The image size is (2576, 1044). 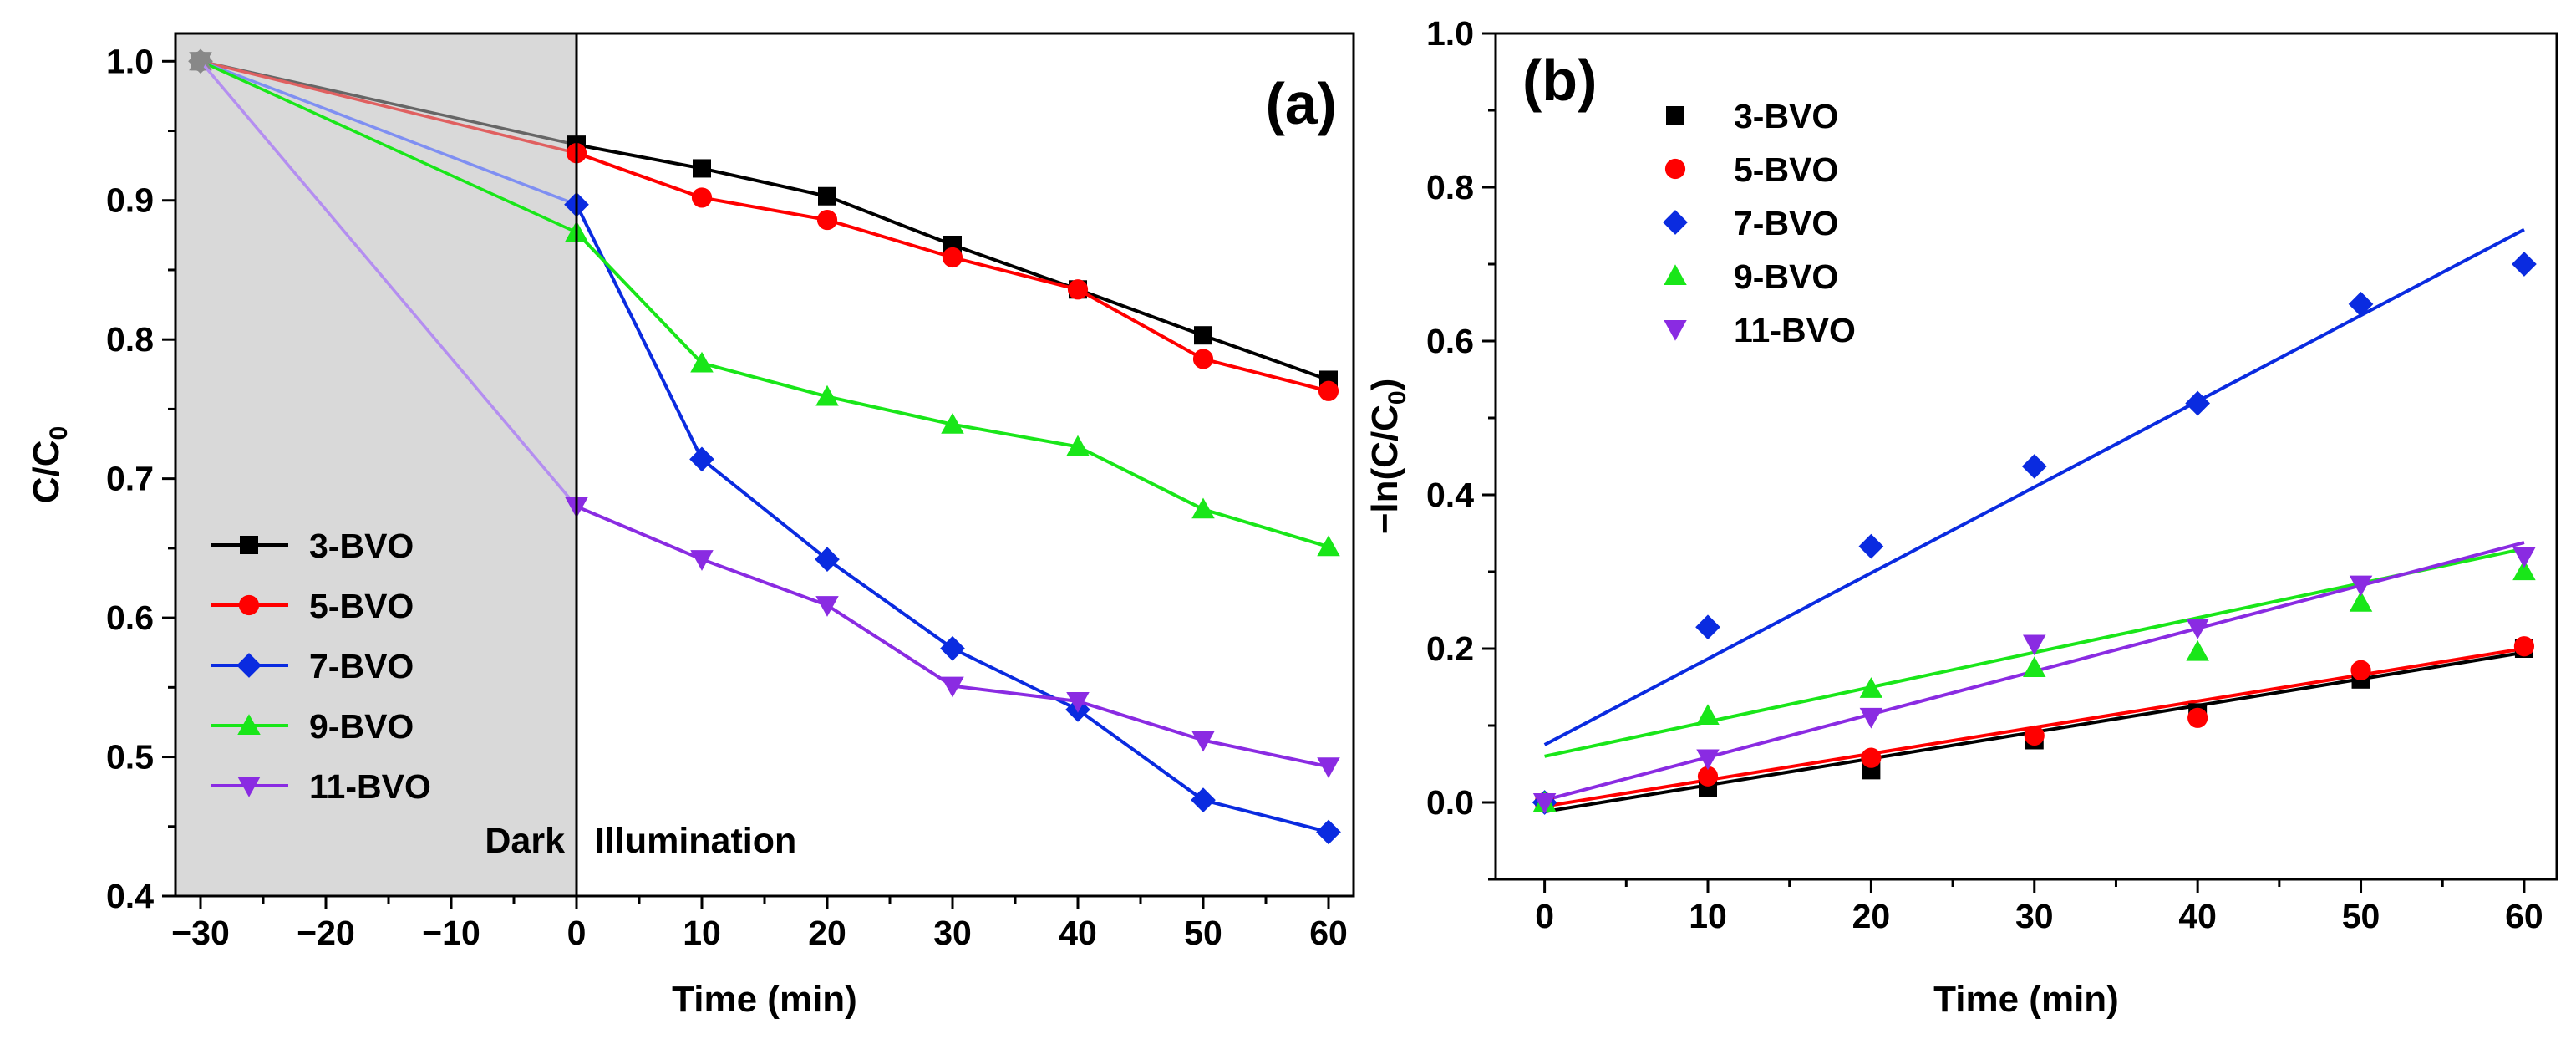 I want to click on panel-a-legend: 3-BVO 5-BVO 7-BVO 9-BVO 11-BVO, so click(x=321, y=666).